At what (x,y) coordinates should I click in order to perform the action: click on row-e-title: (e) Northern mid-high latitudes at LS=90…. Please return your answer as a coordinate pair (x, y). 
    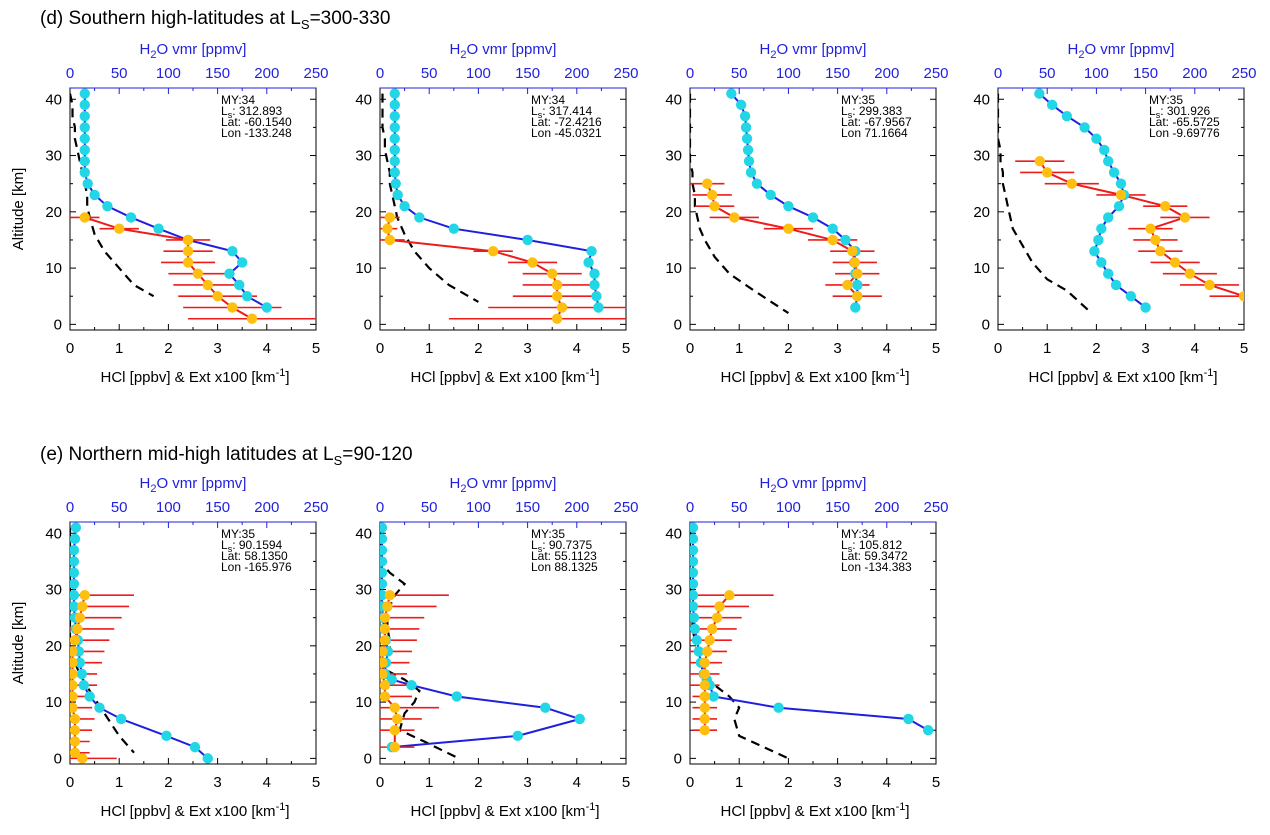
    Looking at the image, I should click on (226, 456).